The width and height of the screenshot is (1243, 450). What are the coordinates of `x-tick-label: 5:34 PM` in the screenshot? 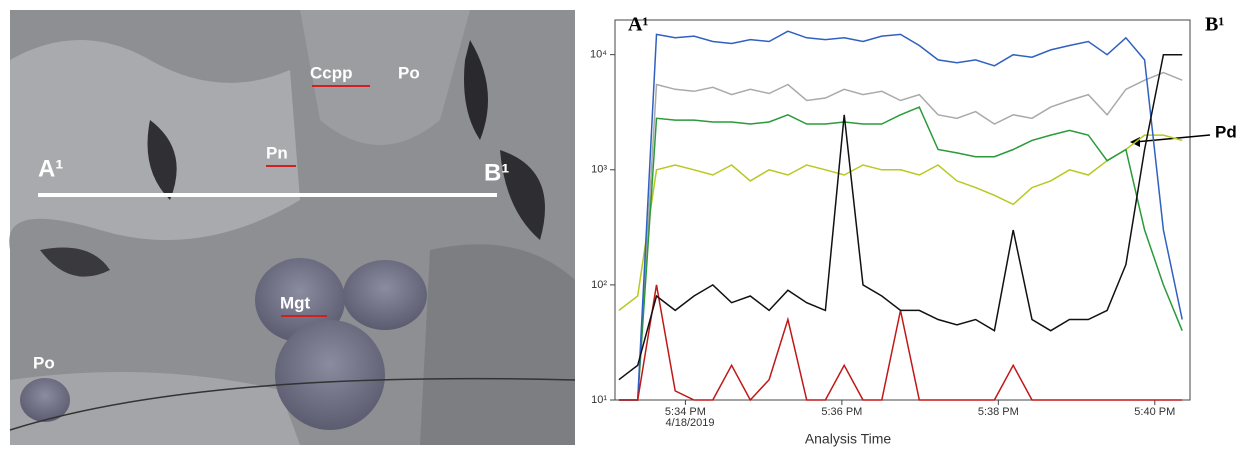 It's located at (685, 412).